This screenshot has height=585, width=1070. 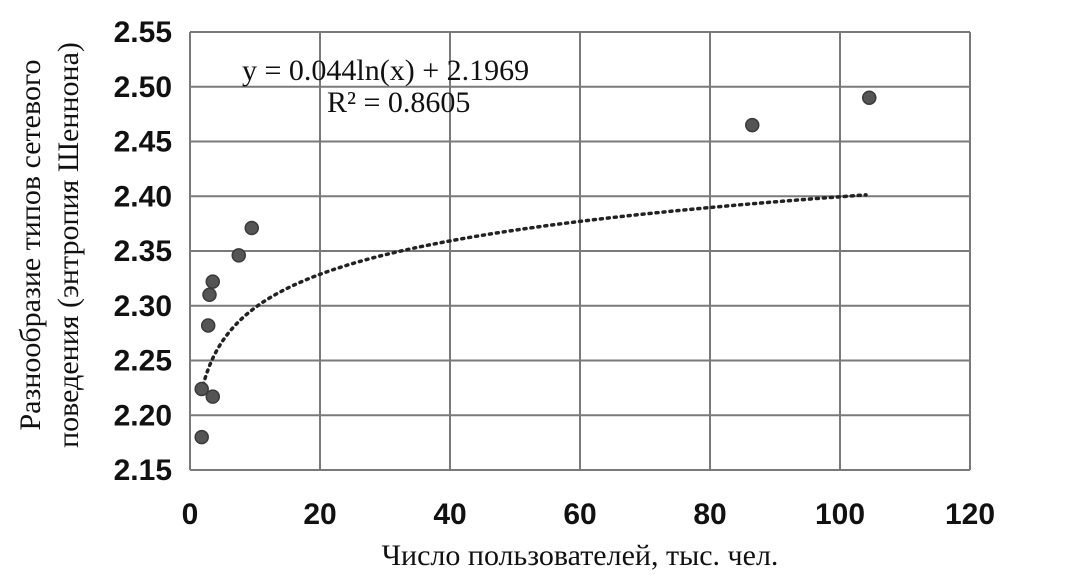 I want to click on y-tick-labels: 2.15 2.20 2.25 2.30 2.35 2.40 2.45 2.50 2.55, so click(x=143, y=251).